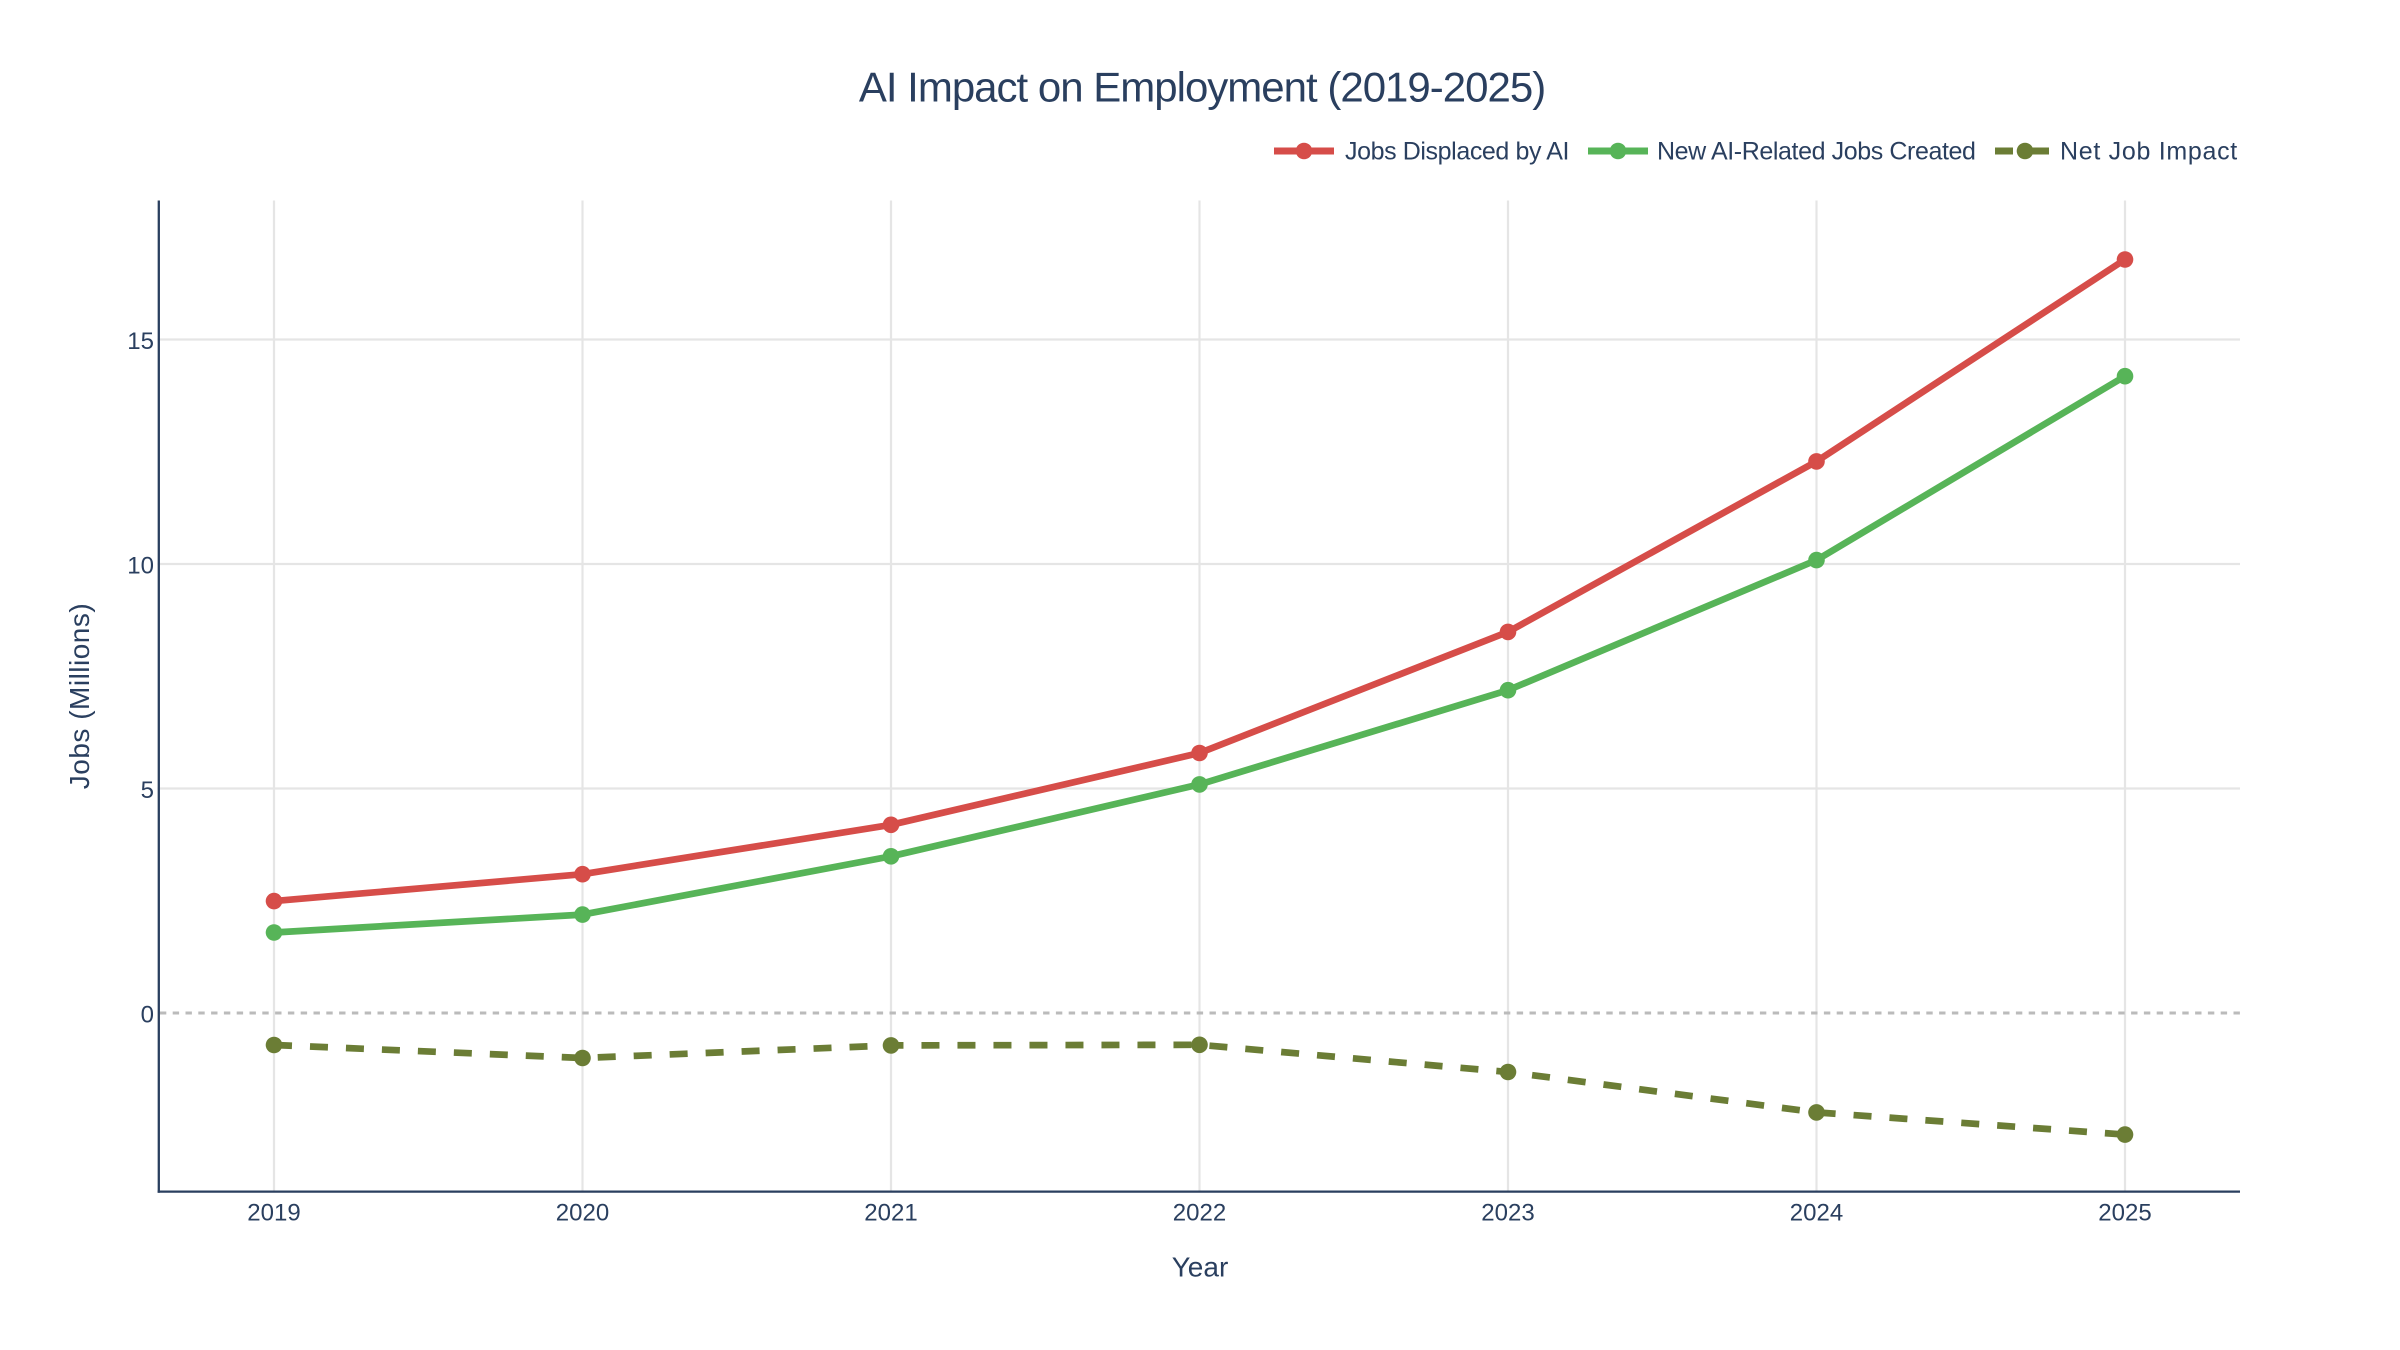  What do you see at coordinates (890, 1213) in the screenshot?
I see `svg-text: 2021` at bounding box center [890, 1213].